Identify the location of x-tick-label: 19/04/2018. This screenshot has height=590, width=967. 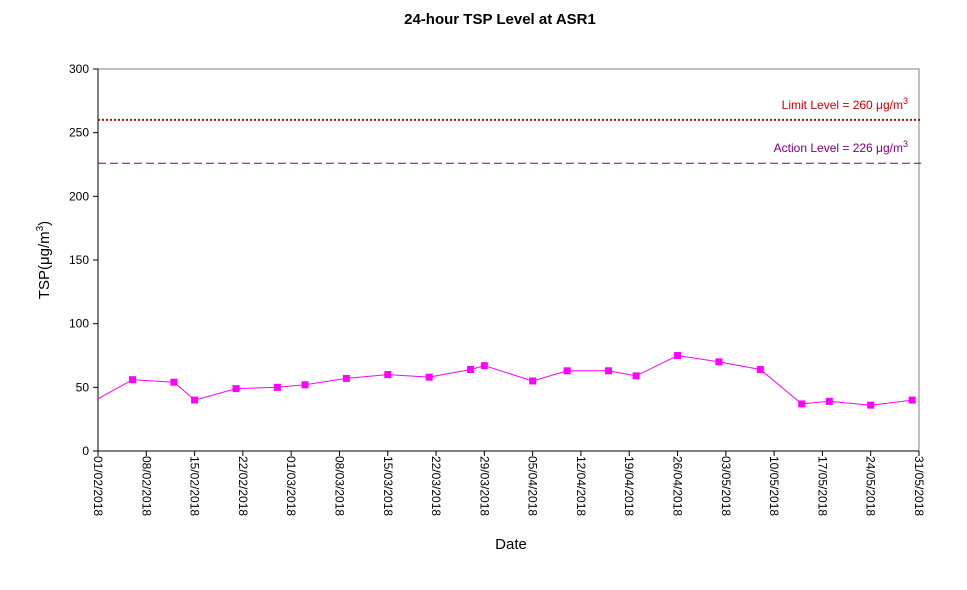
(629, 486).